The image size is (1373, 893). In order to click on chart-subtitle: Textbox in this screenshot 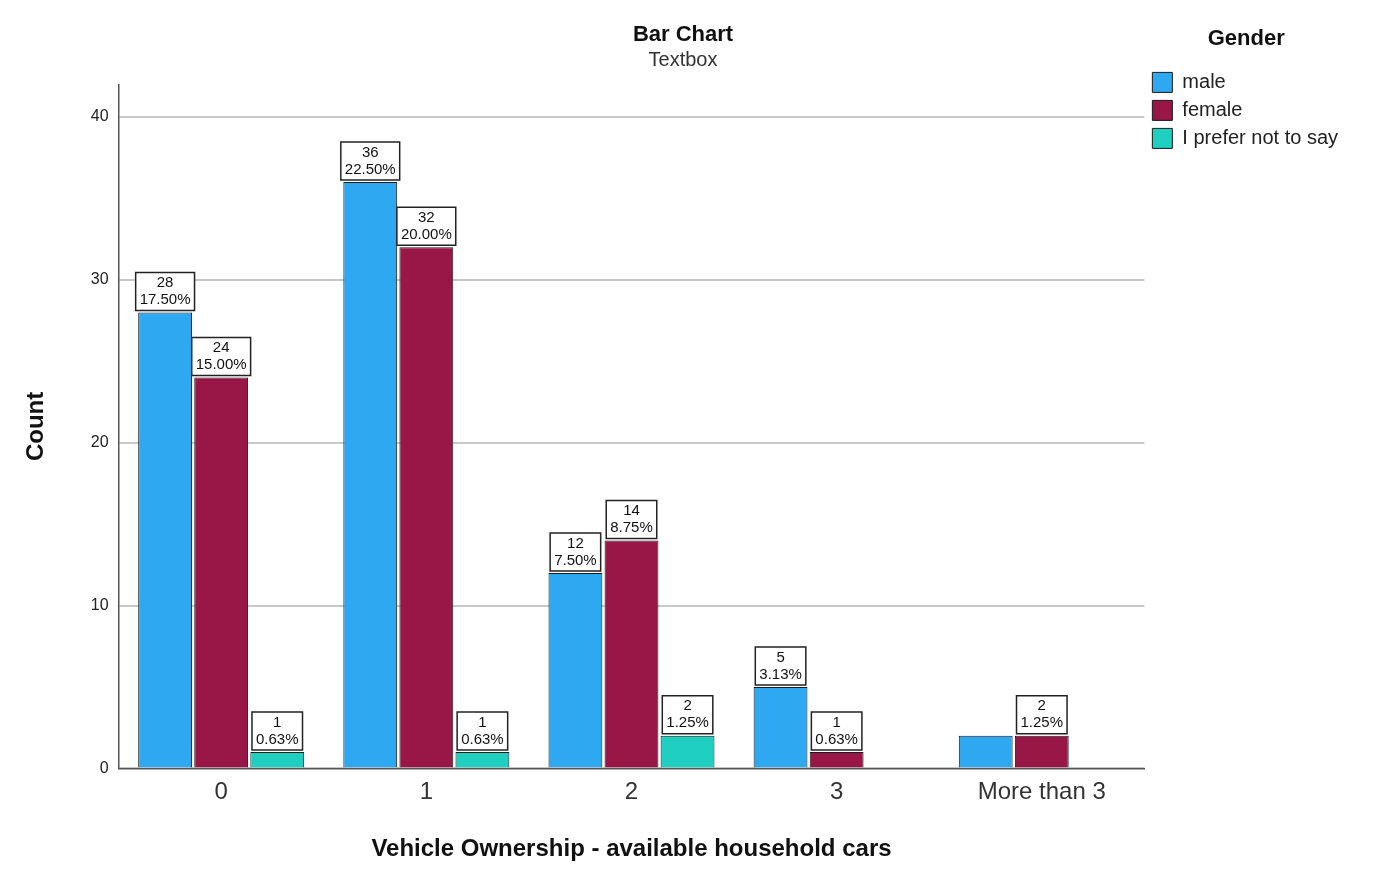, I will do `click(683, 58)`.